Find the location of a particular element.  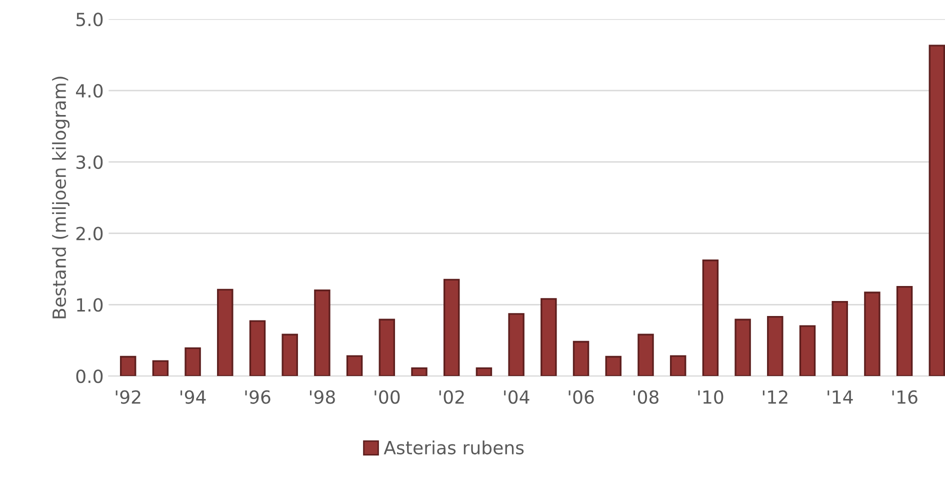

x-tick-label: '12 is located at coordinates (775, 397).